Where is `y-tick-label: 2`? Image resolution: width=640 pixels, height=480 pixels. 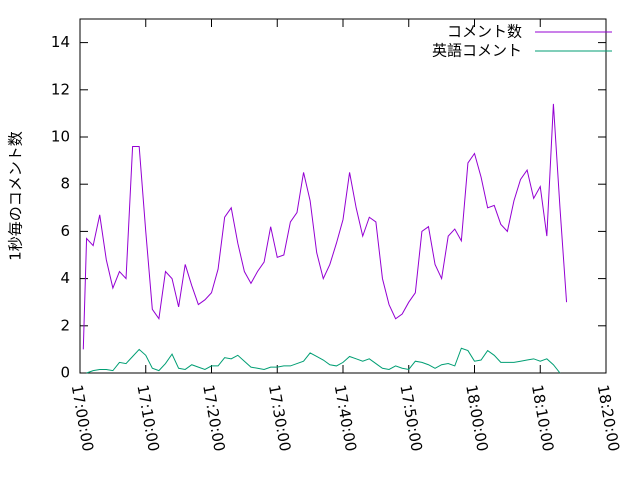
y-tick-label: 2 is located at coordinates (65, 325).